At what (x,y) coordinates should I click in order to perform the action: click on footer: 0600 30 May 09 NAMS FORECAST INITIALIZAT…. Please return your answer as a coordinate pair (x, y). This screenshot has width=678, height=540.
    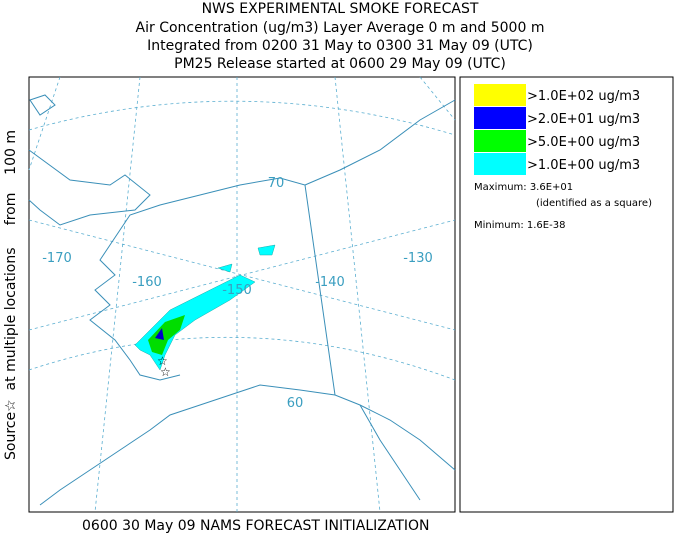
    Looking at the image, I should click on (256, 526).